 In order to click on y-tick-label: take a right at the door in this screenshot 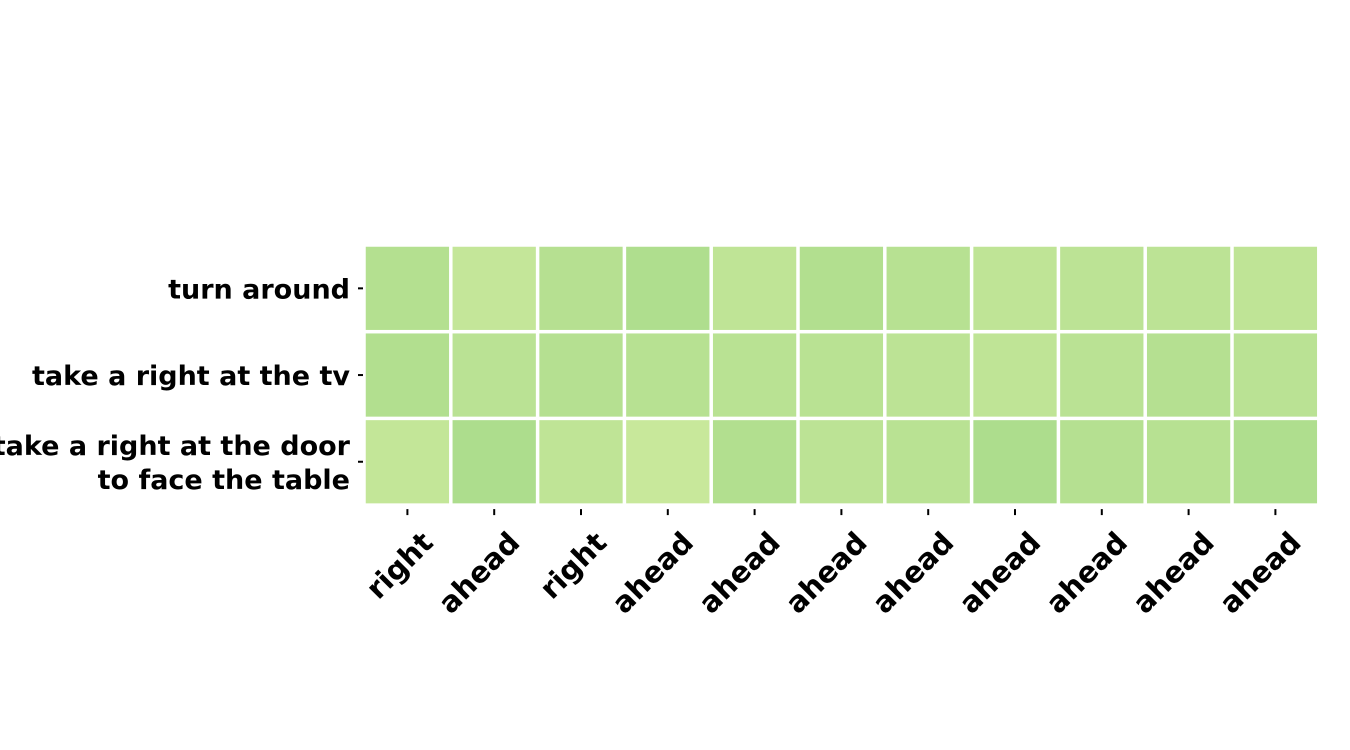, I will do `click(175, 446)`.